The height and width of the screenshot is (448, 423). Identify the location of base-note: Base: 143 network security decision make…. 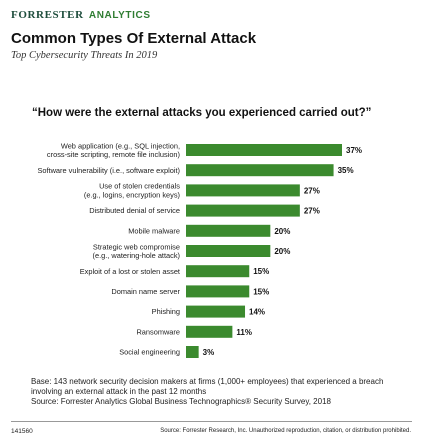
(216, 392).